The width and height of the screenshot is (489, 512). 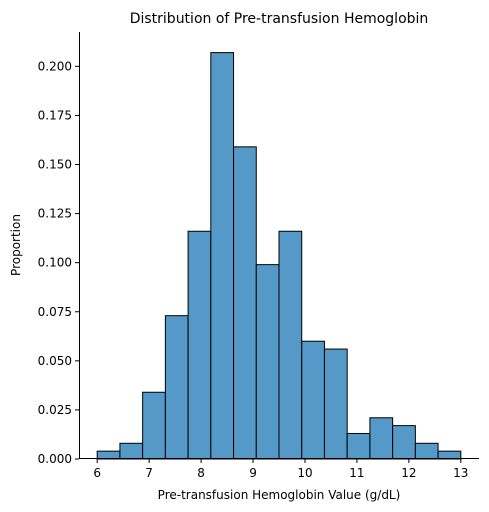 What do you see at coordinates (55, 165) in the screenshot?
I see `y-tick-label: 0.150` at bounding box center [55, 165].